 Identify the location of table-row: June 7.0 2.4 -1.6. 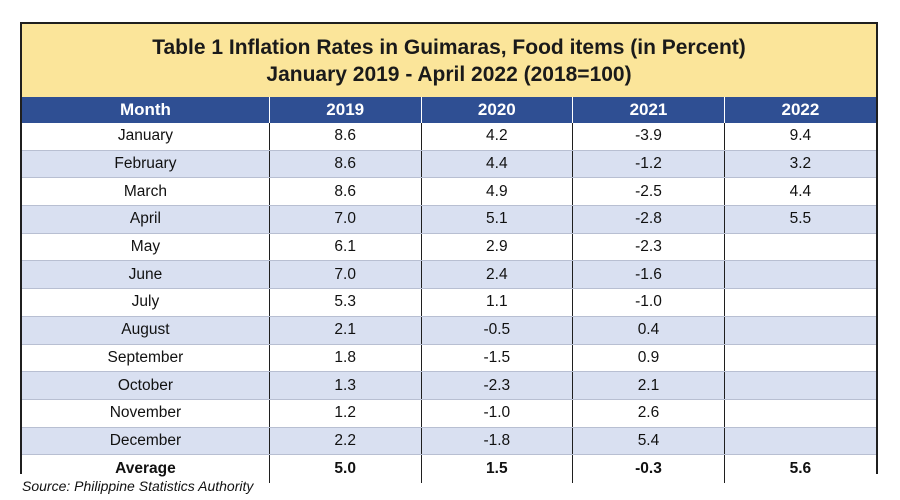
(449, 275).